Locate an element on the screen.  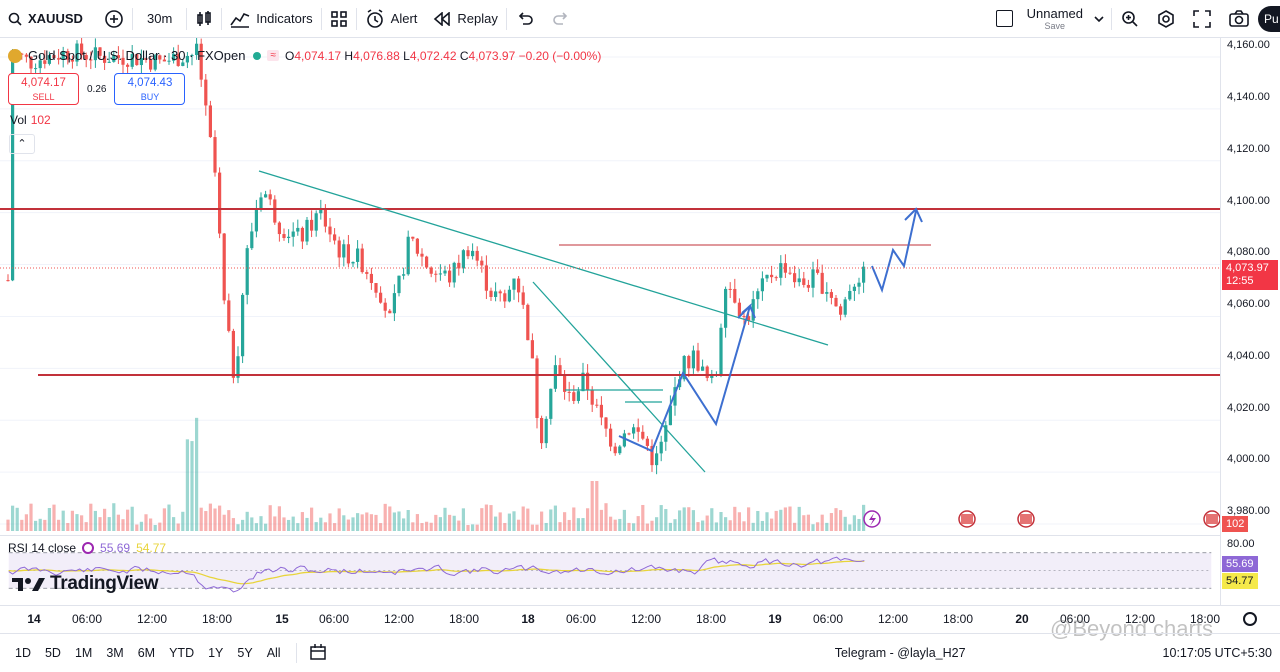
range-all-button: All is located at coordinates (273, 653).